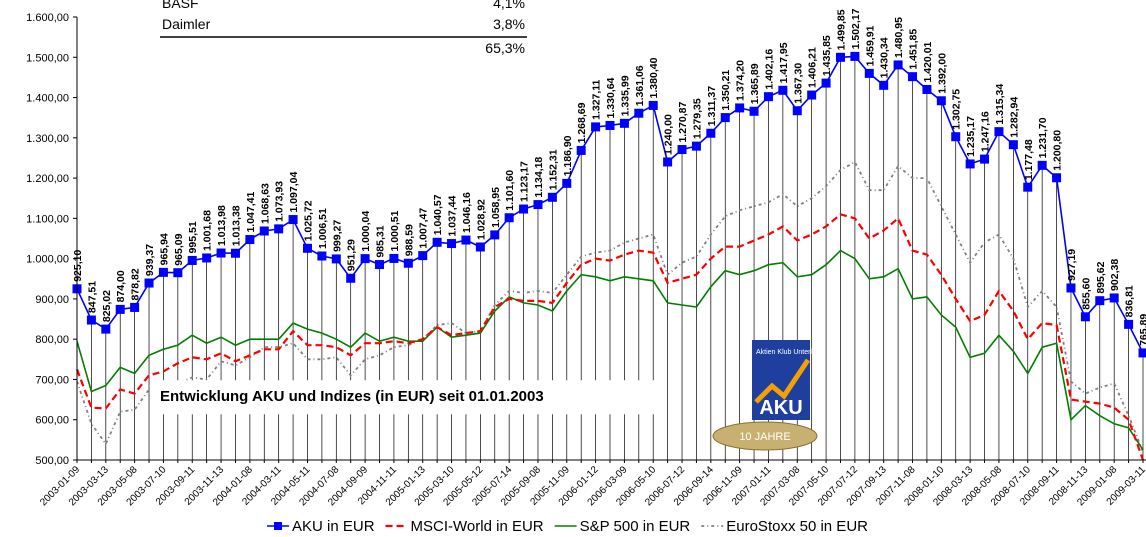 Image resolution: width=1146 pixels, height=537 pixels. I want to click on data-label: 1.330,64, so click(611, 97).